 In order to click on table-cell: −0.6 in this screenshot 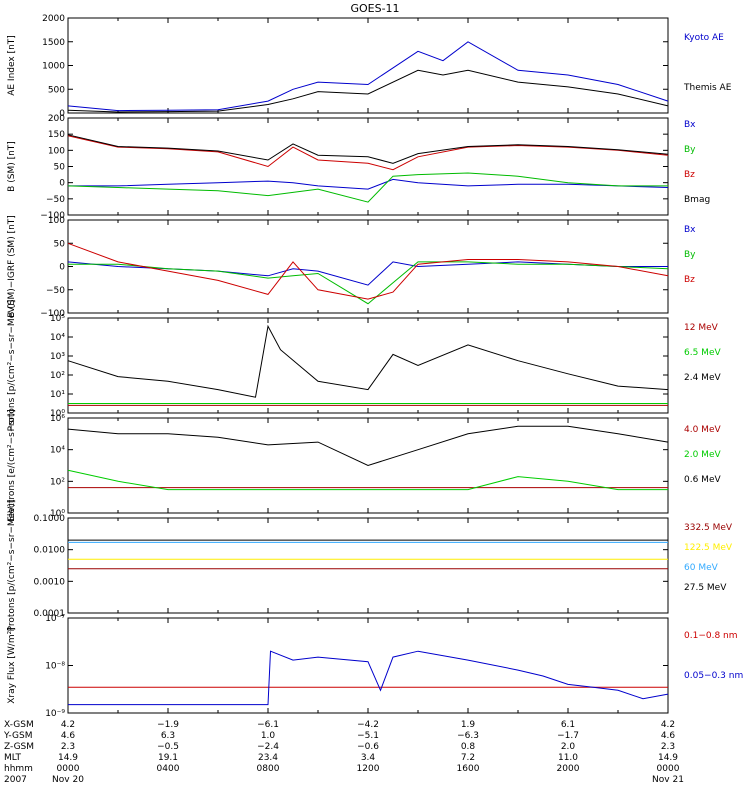, I will do `click(368, 747)`.